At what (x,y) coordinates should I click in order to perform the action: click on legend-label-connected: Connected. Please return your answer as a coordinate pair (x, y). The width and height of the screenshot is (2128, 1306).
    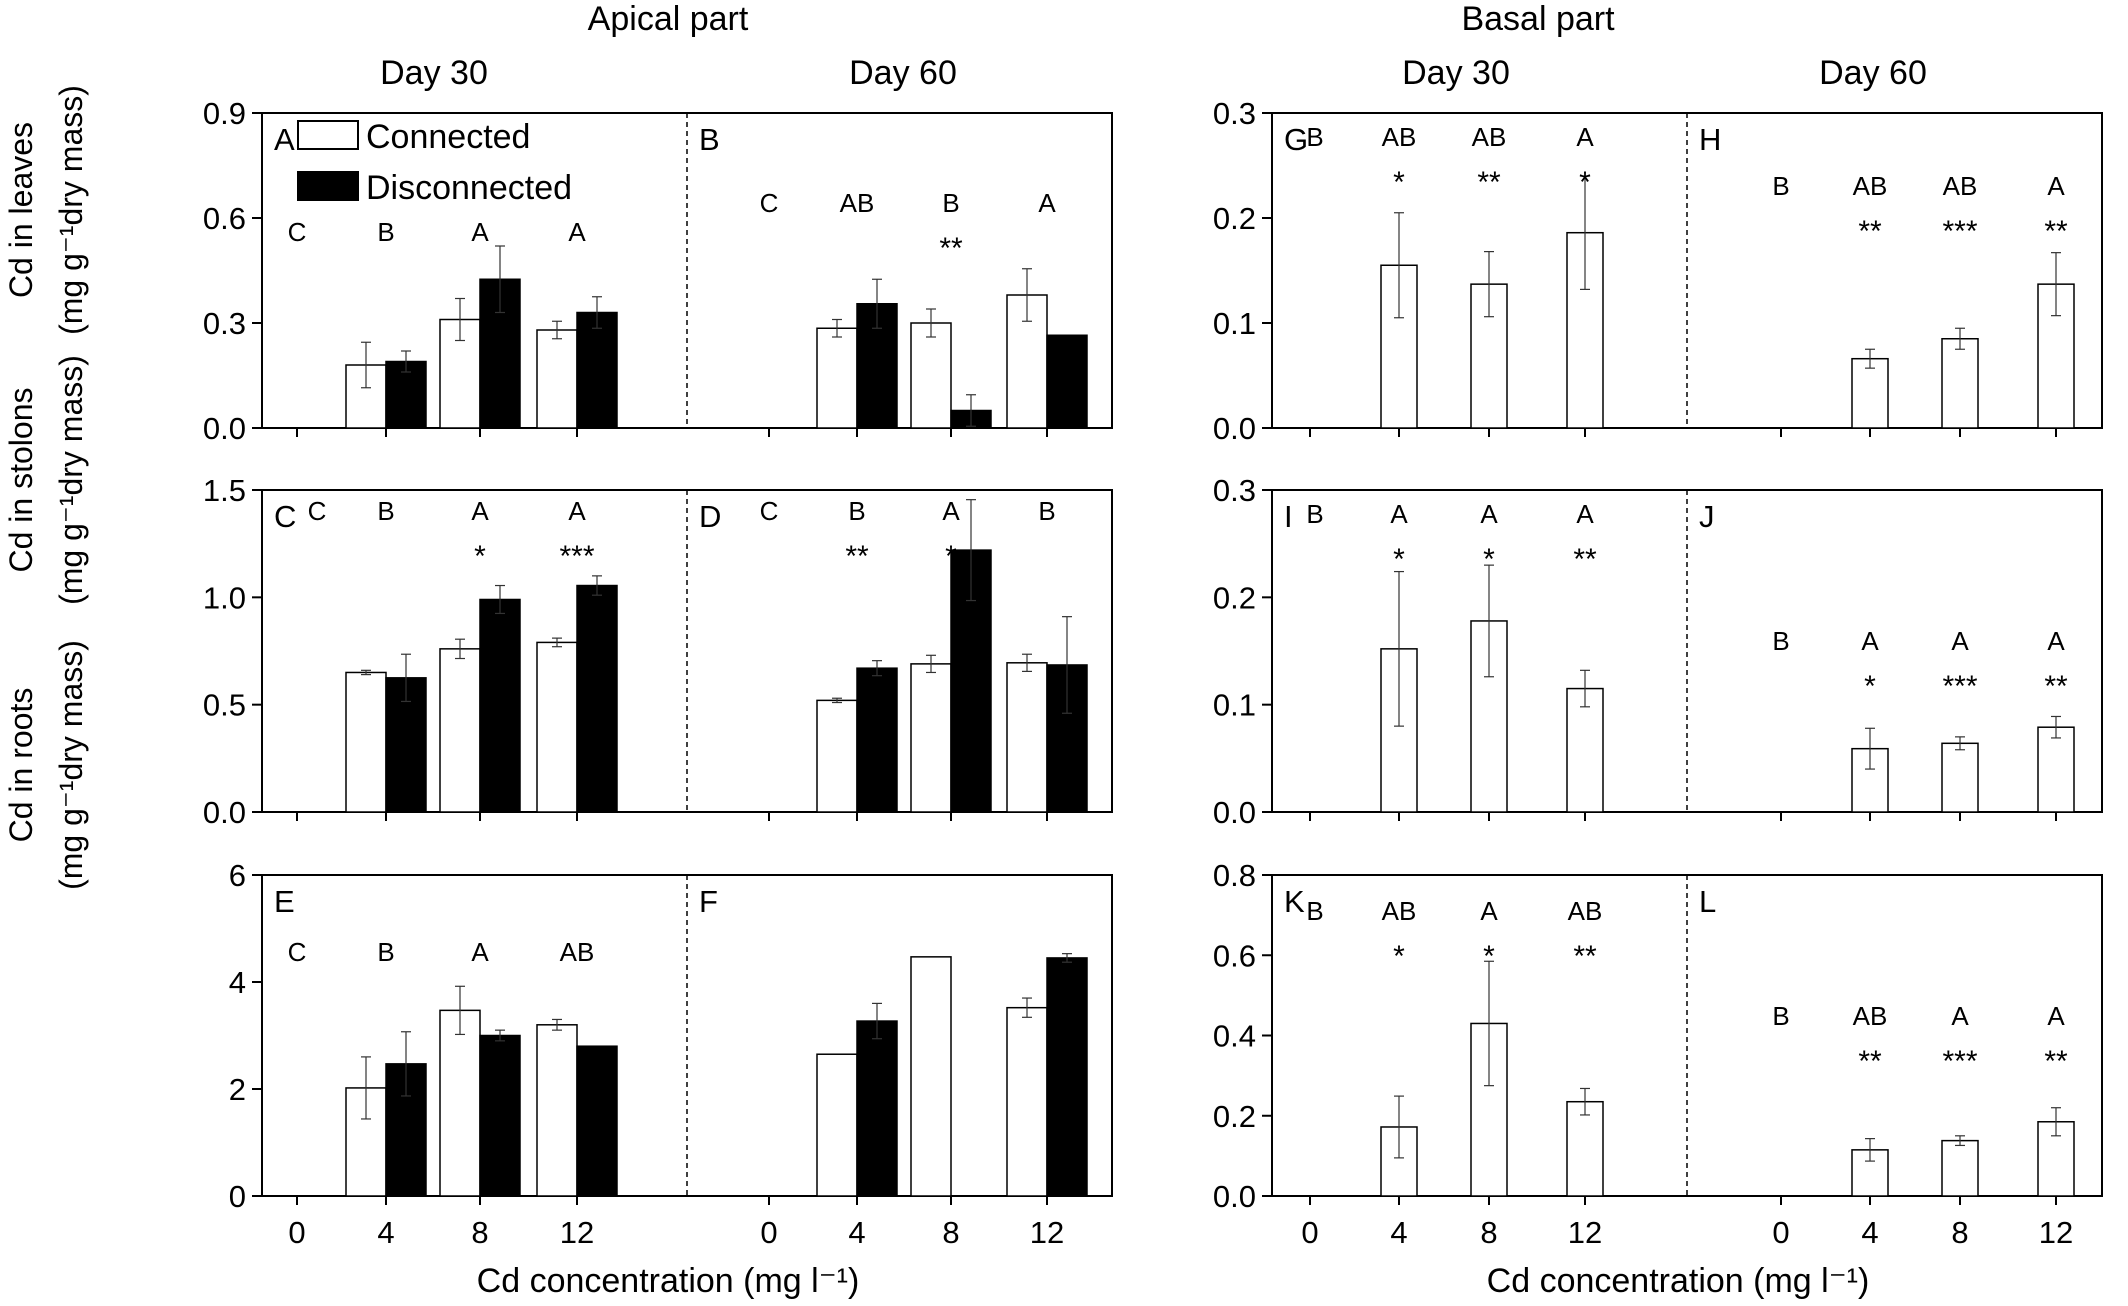
    Looking at the image, I should click on (448, 137).